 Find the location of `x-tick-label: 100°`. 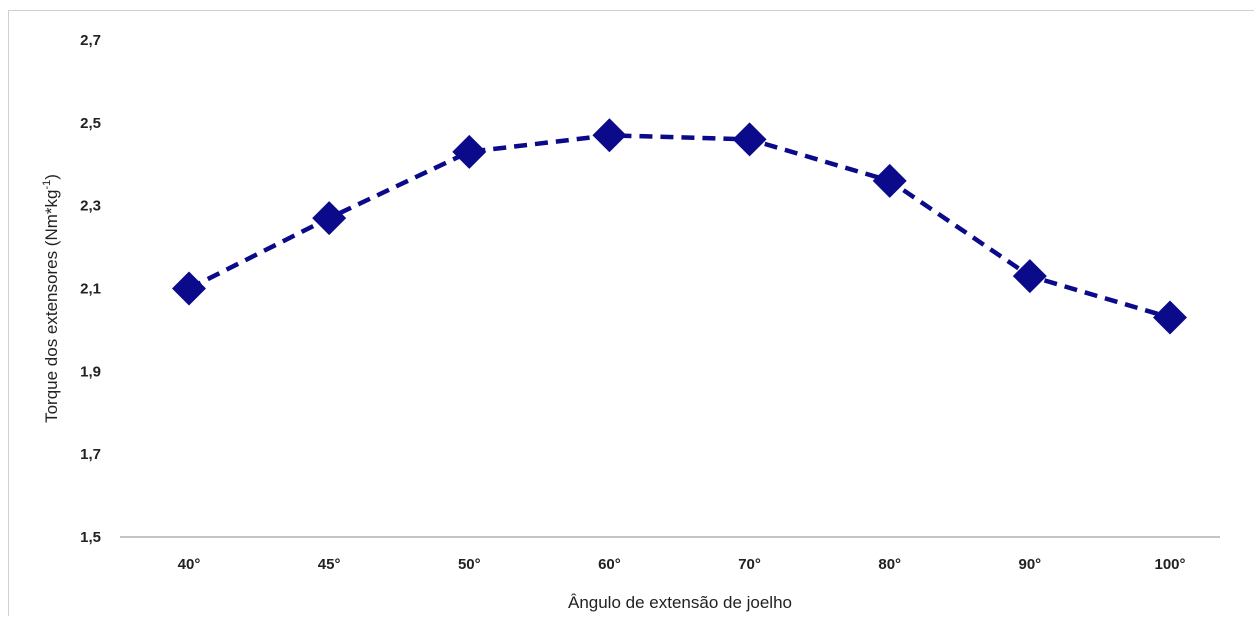

x-tick-label: 100° is located at coordinates (1169, 564).